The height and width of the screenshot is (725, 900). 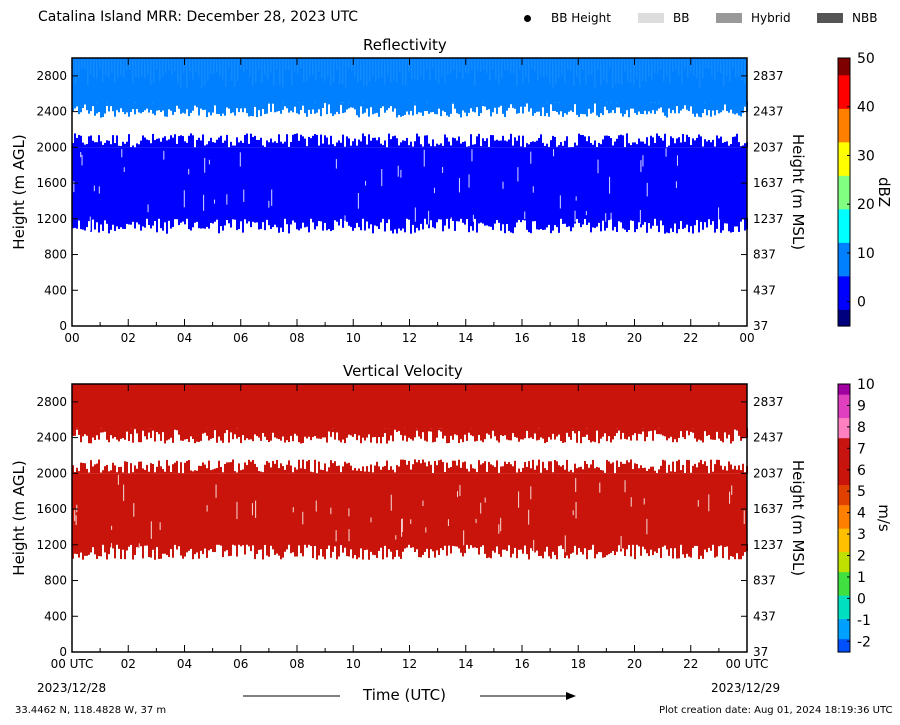 What do you see at coordinates (864, 642) in the screenshot?
I see `colorbar-tick-label: -2` at bounding box center [864, 642].